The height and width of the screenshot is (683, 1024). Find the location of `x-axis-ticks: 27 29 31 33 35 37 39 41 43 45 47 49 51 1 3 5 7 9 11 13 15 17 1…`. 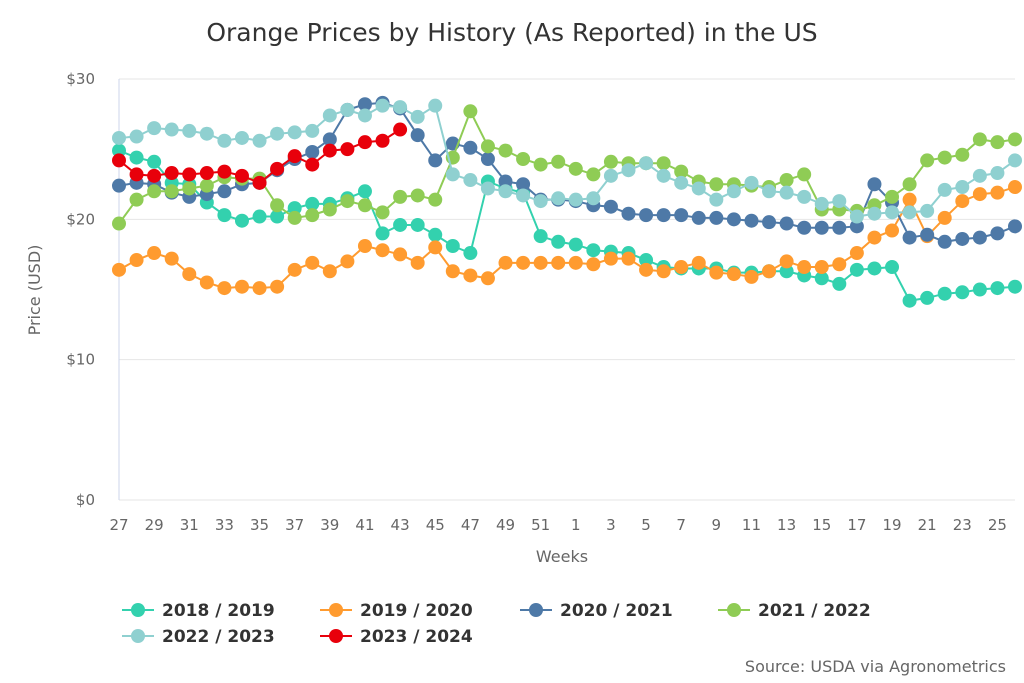

x-axis-ticks: 27 29 31 33 35 37 39 41 43 45 47 49 51 1 3 5 7 9 11 13 15 17 1… is located at coordinates (558, 525).